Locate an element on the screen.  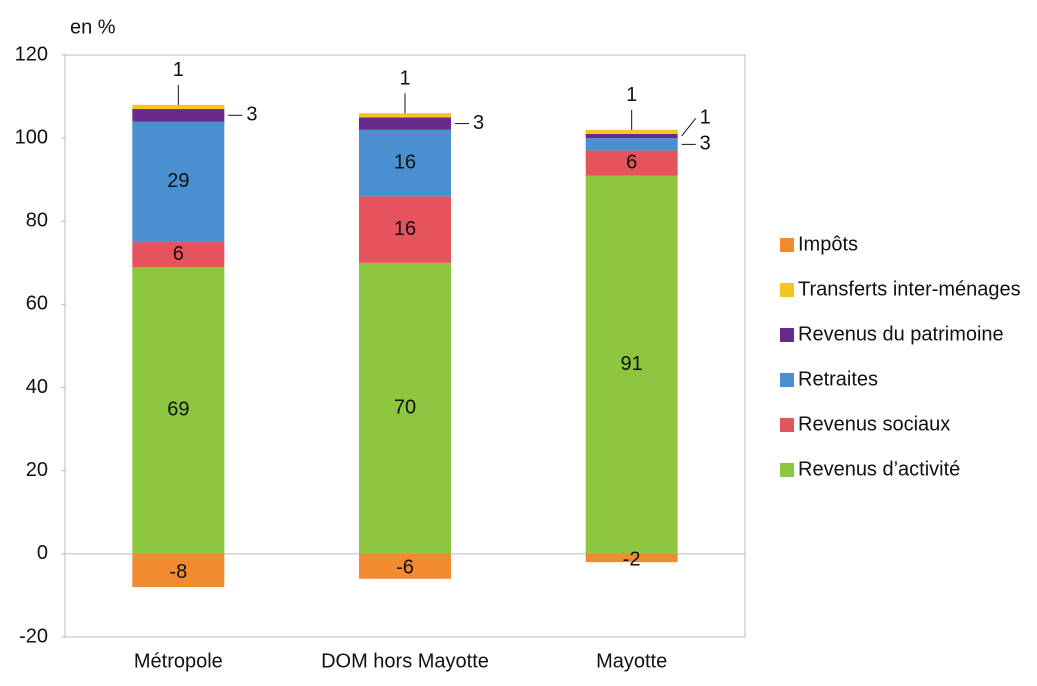
y-tick-label: 80 is located at coordinates (37, 221).